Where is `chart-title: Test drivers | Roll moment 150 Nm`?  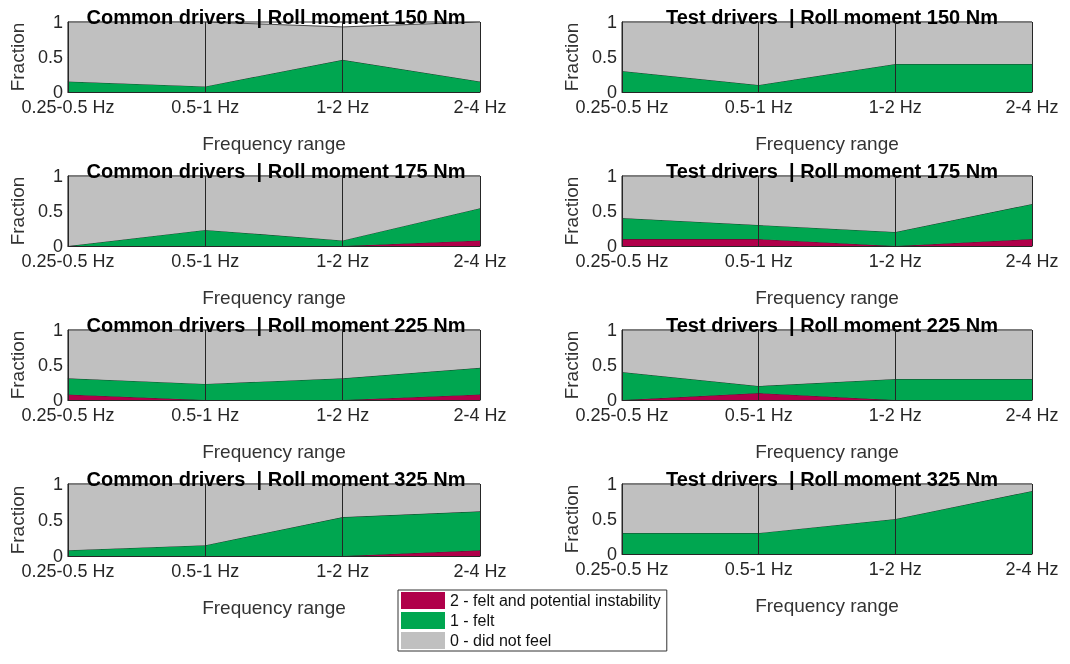 chart-title: Test drivers | Roll moment 150 Nm is located at coordinates (832, 17).